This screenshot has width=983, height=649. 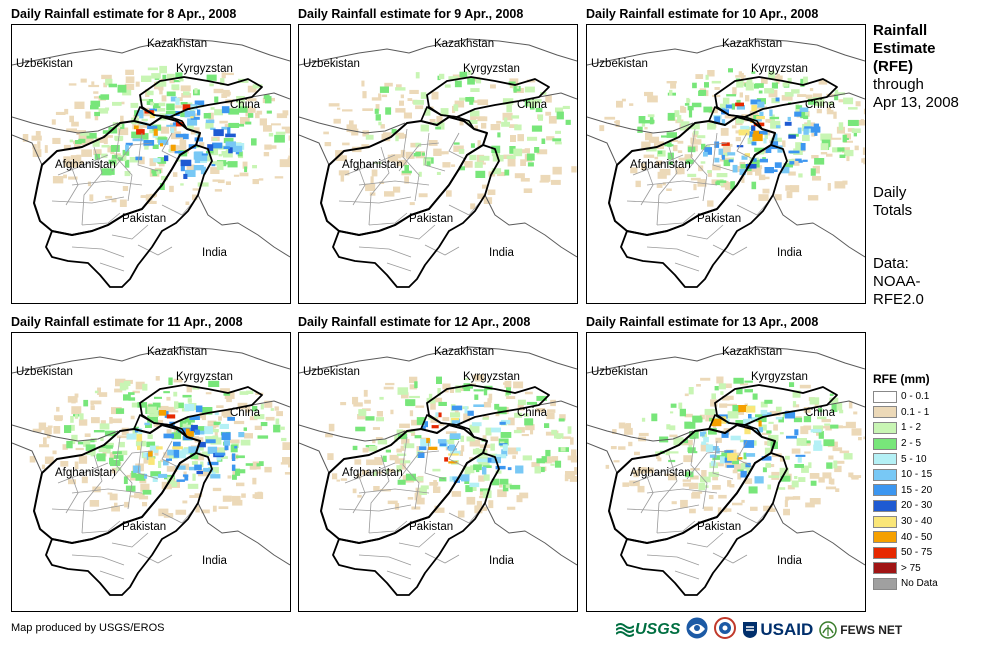 I want to click on usgs-wave-icon, so click(x=625, y=630).